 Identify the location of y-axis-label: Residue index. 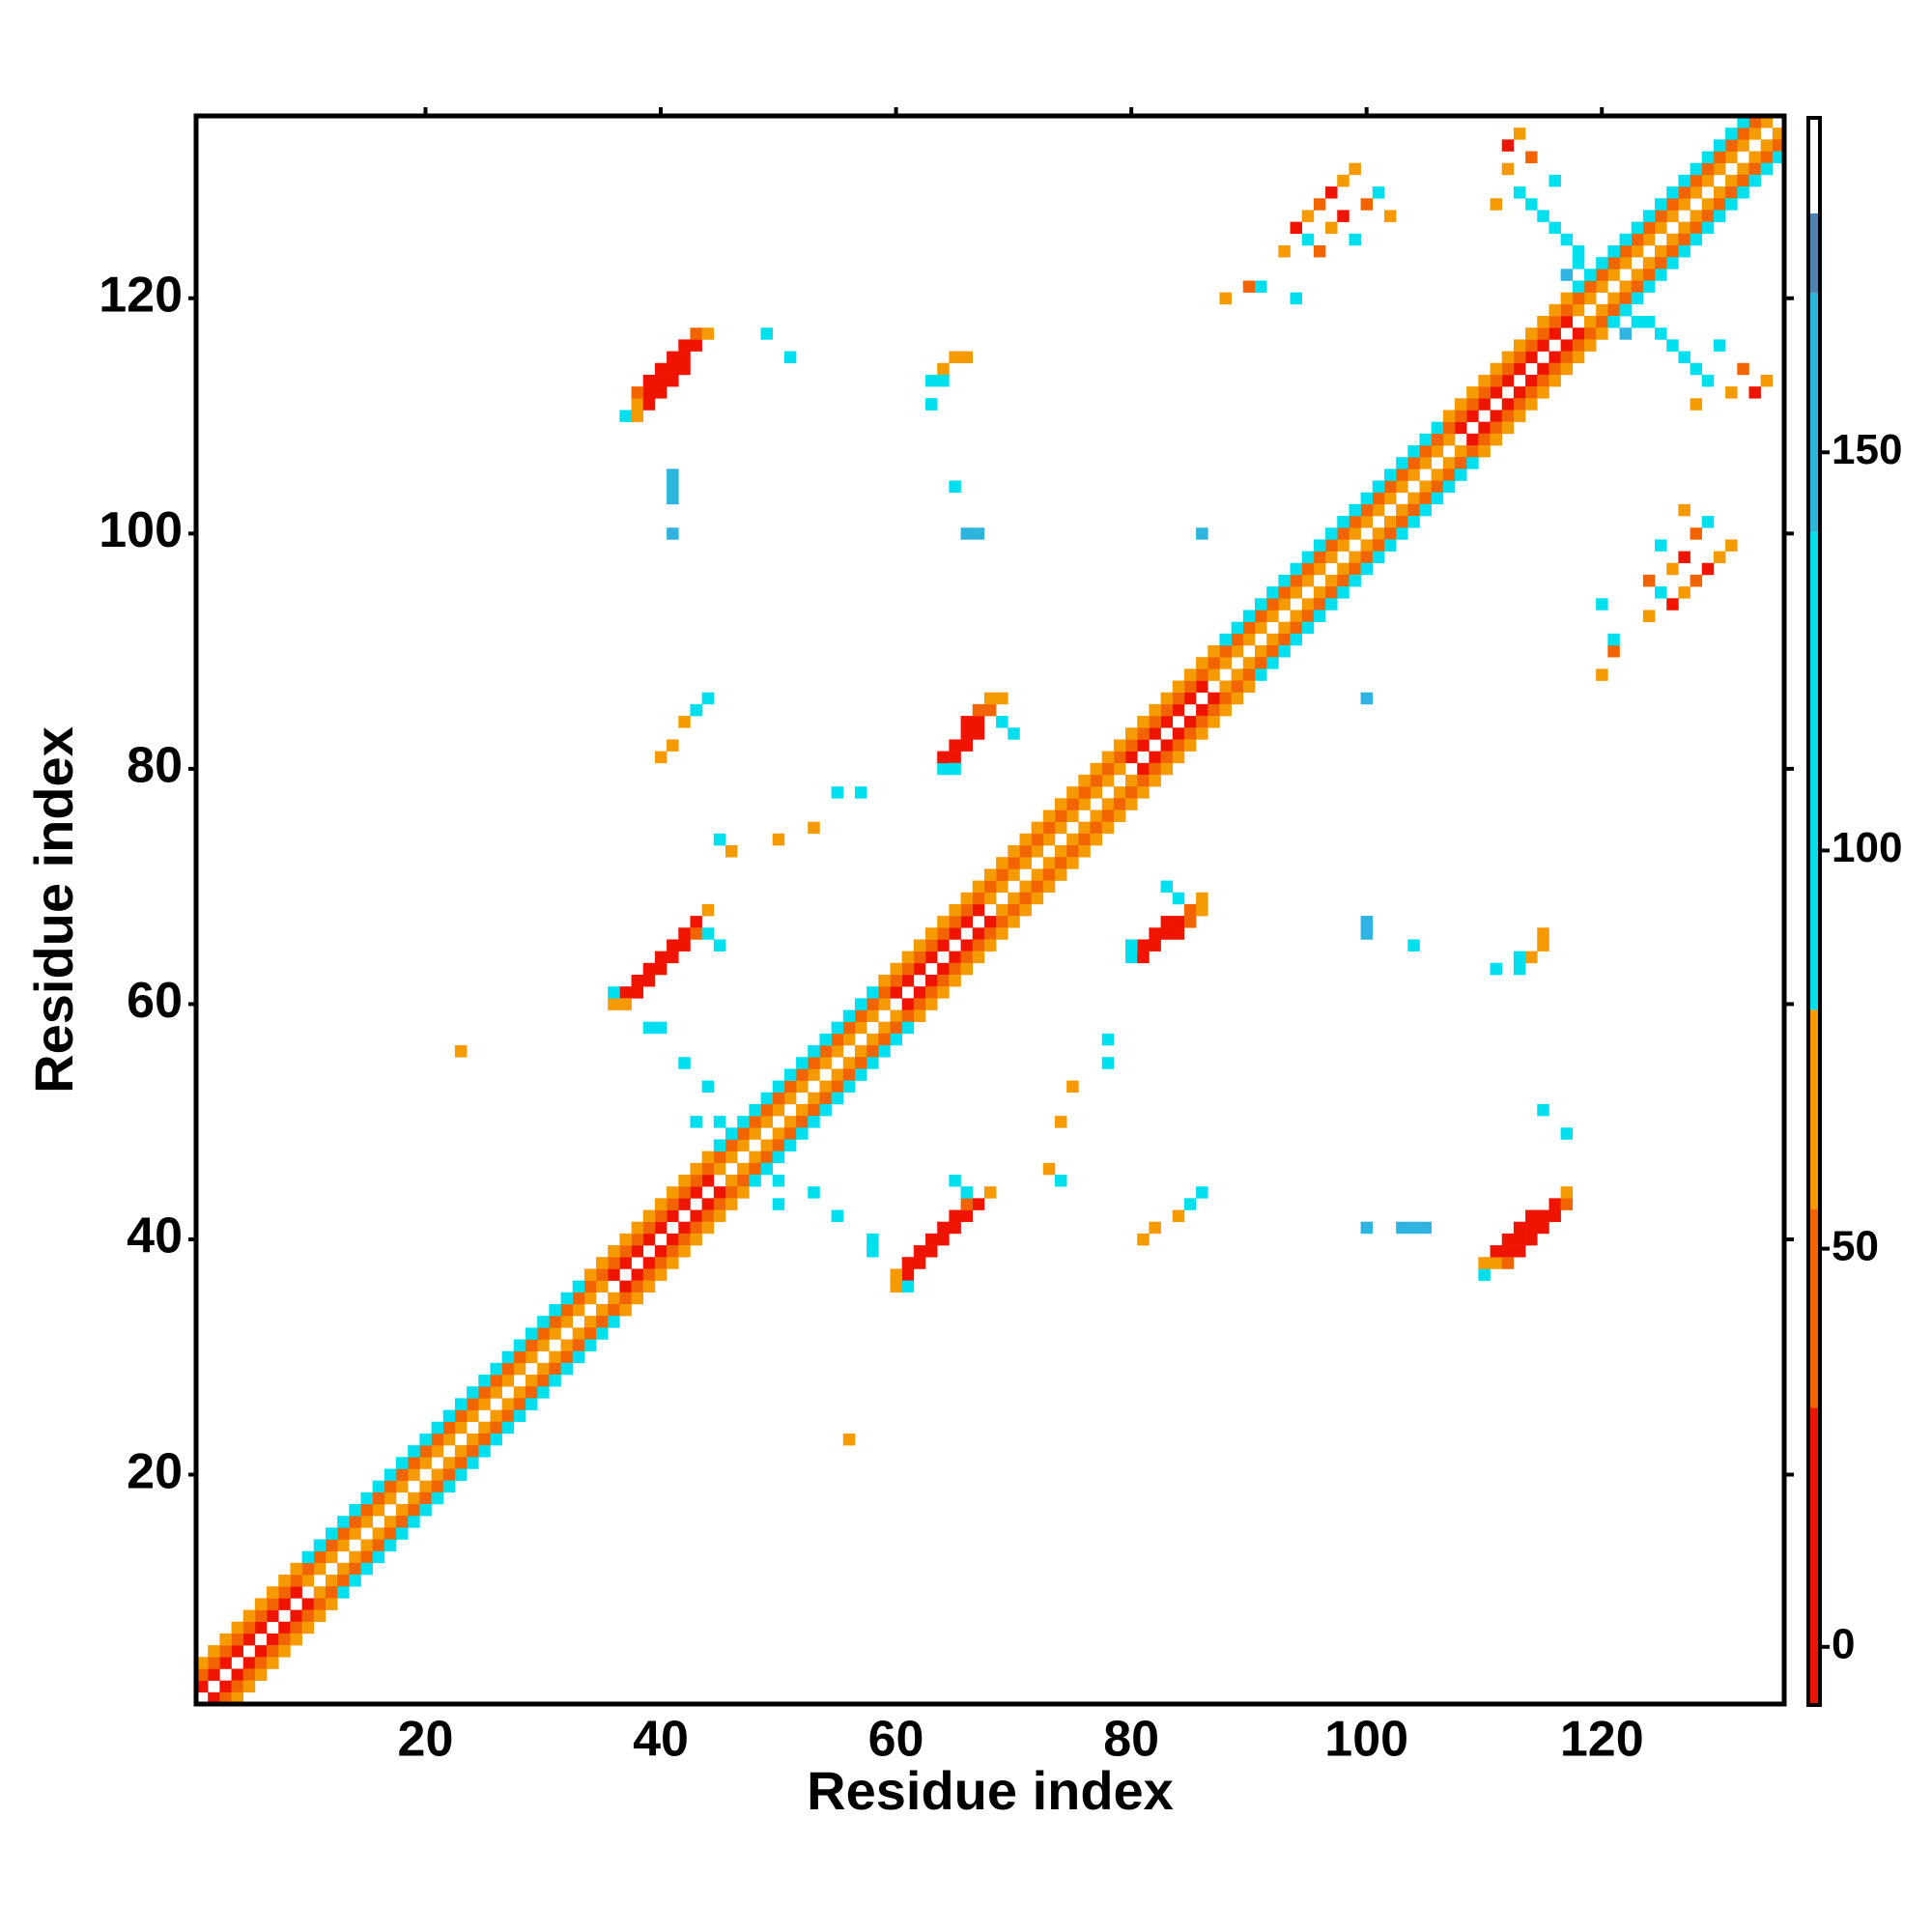
(53, 910).